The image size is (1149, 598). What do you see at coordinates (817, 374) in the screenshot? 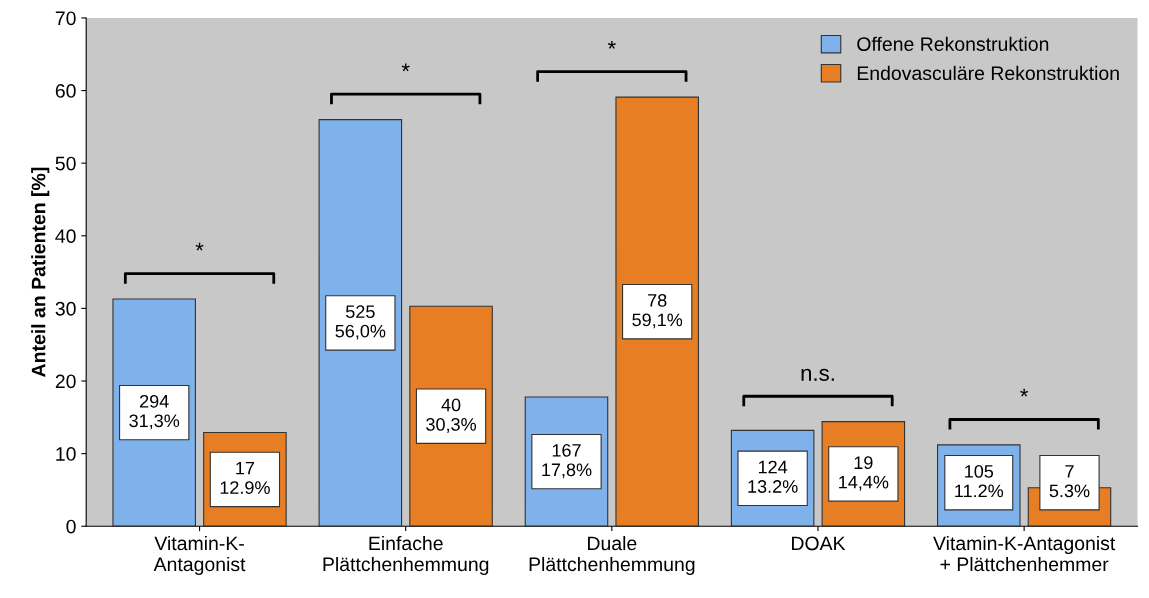
I see `annotation: n.s.` at bounding box center [817, 374].